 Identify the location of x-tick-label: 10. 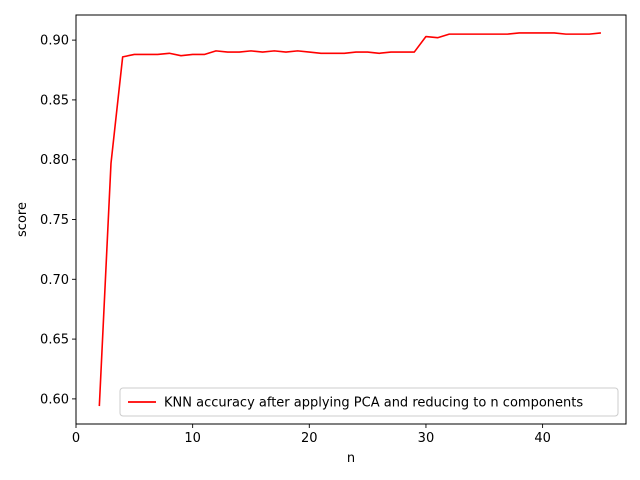
(192, 438).